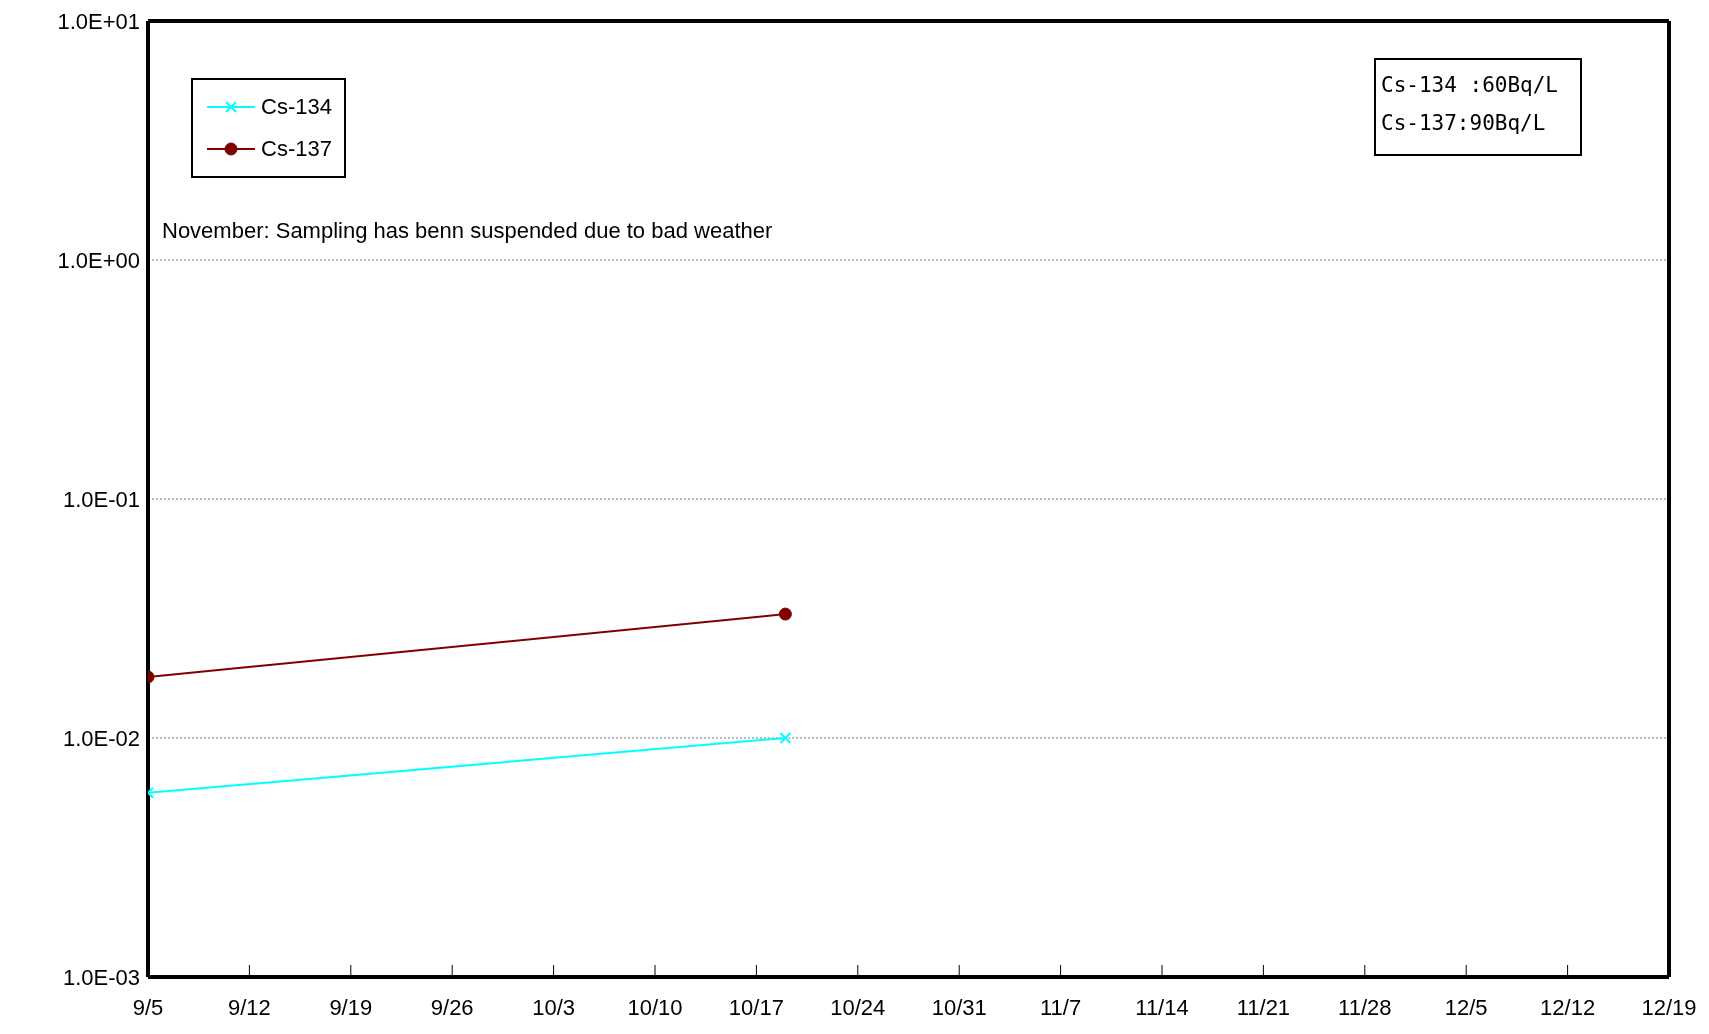 This screenshot has height=1034, width=1709. Describe the element at coordinates (296, 149) in the screenshot. I see `legend-label: Cs-137` at that location.